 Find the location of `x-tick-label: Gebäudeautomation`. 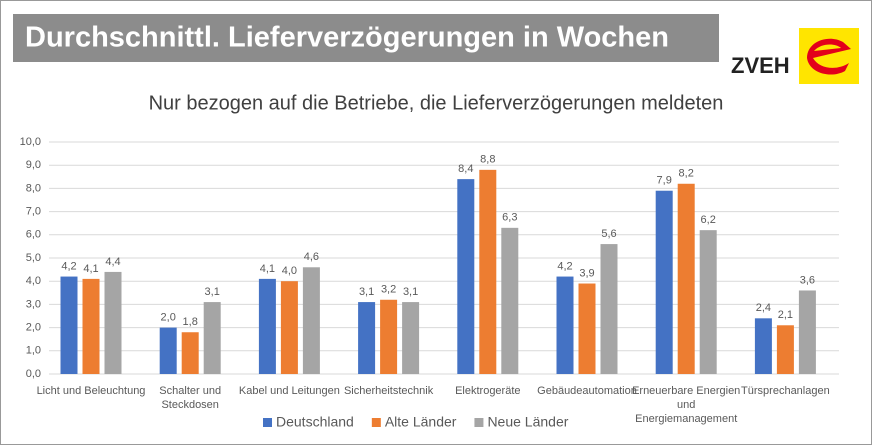

x-tick-label: Gebäudeautomation is located at coordinates (587, 391).